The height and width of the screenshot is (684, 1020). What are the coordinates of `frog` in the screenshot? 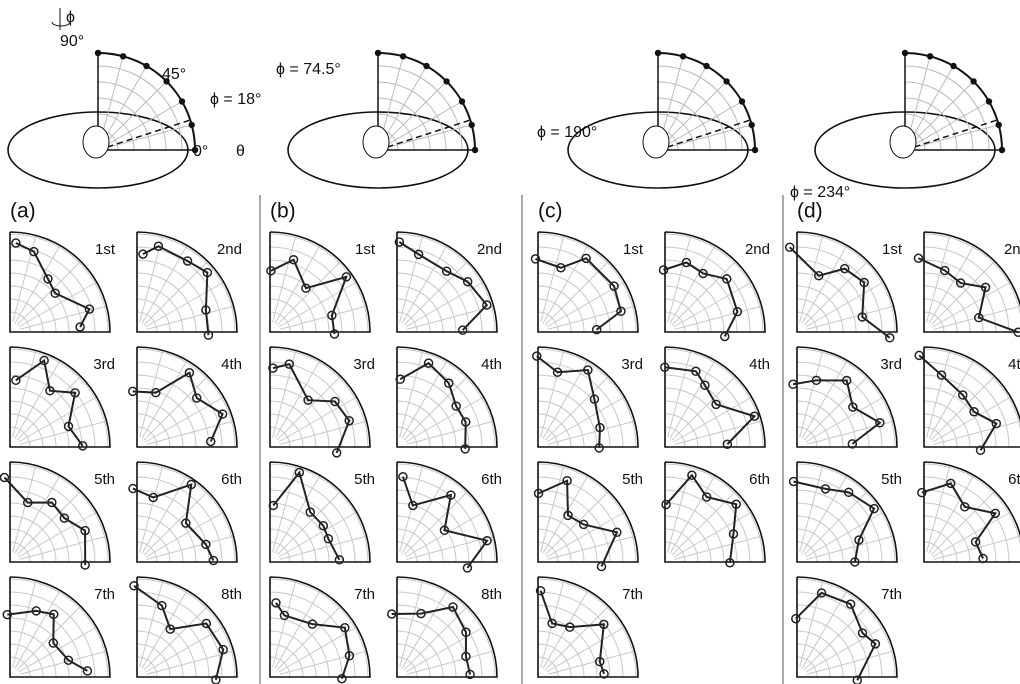 It's located at (96, 142).